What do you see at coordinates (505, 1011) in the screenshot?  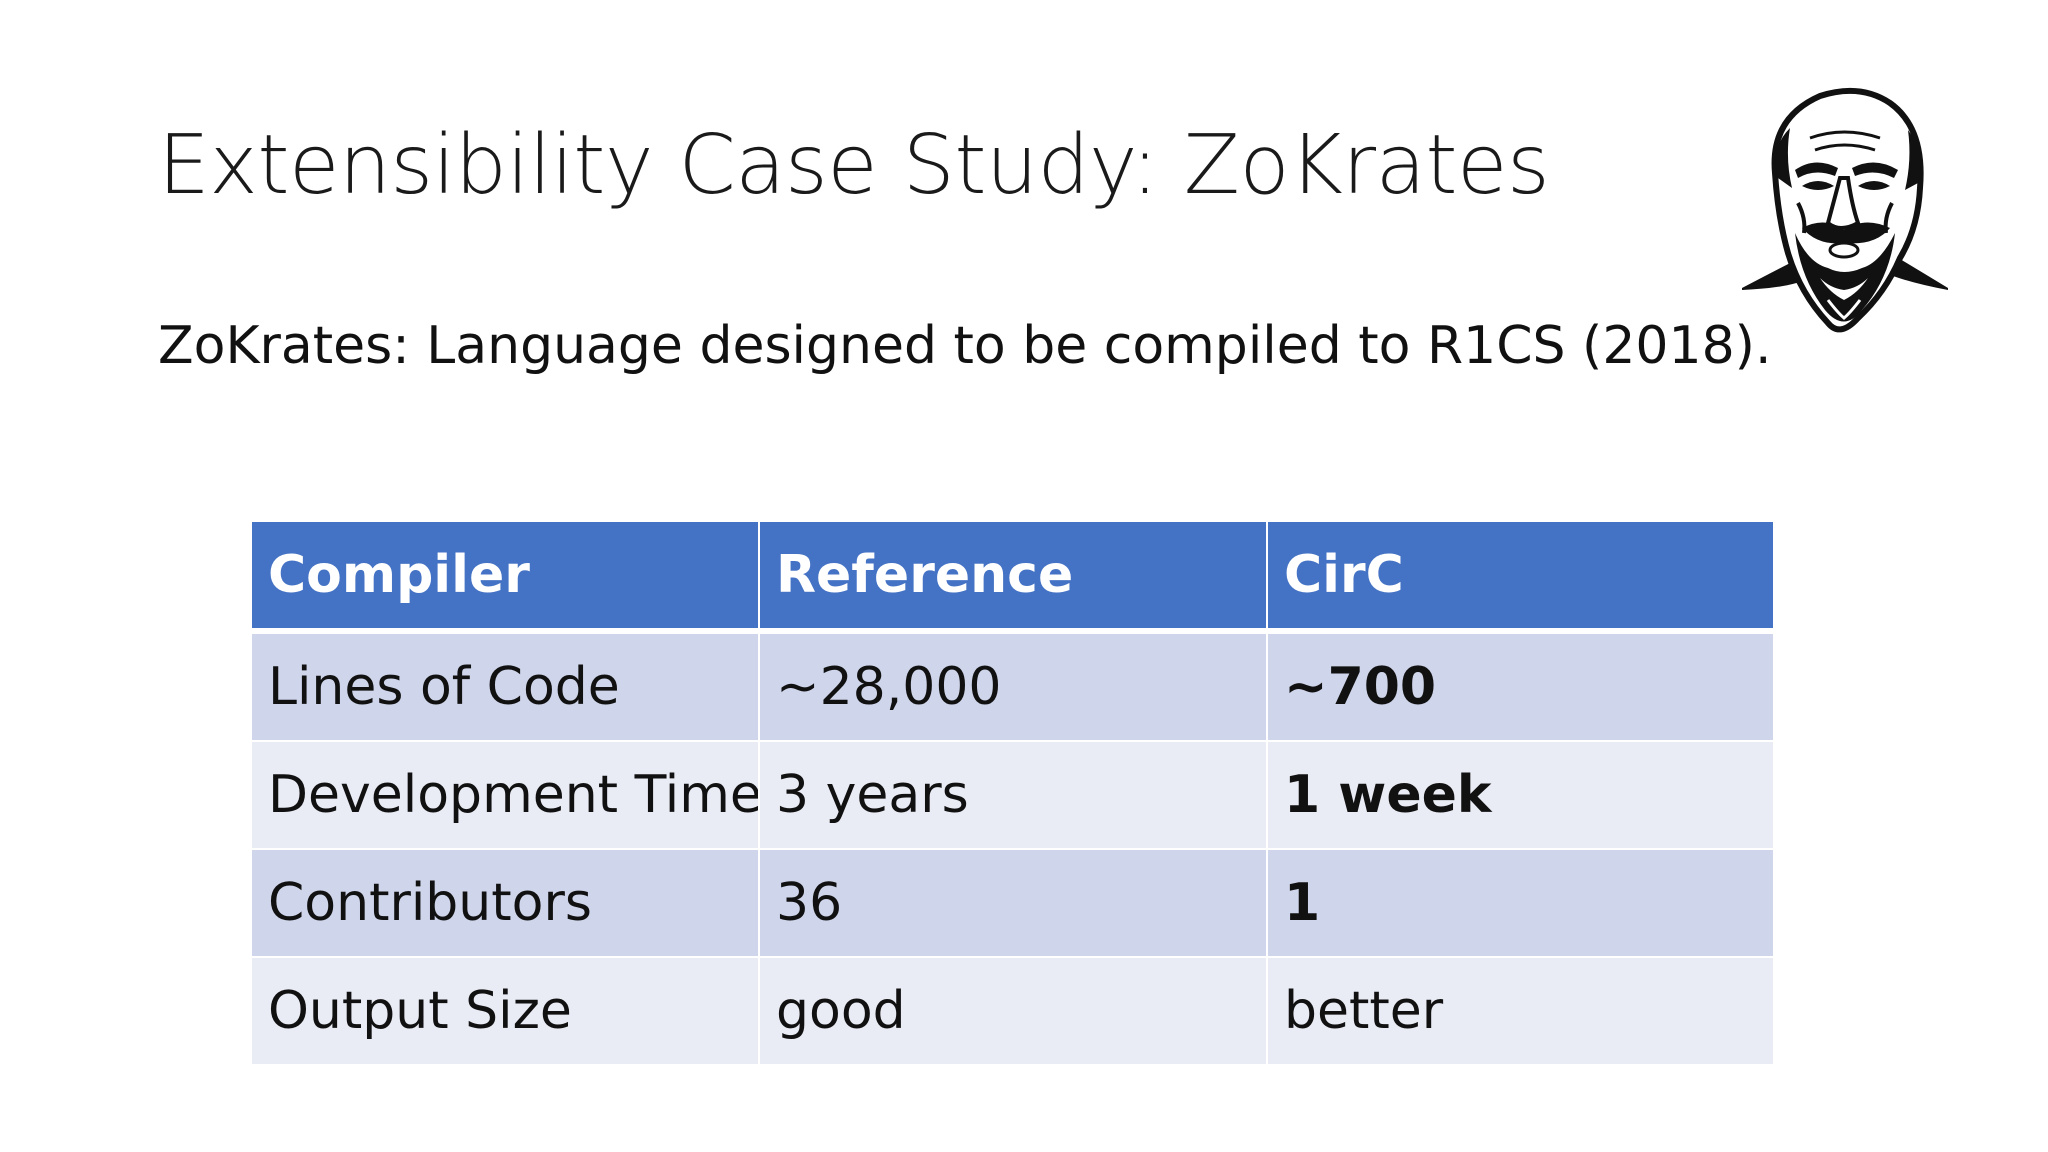 I see `row-label-output-size: Output Size` at bounding box center [505, 1011].